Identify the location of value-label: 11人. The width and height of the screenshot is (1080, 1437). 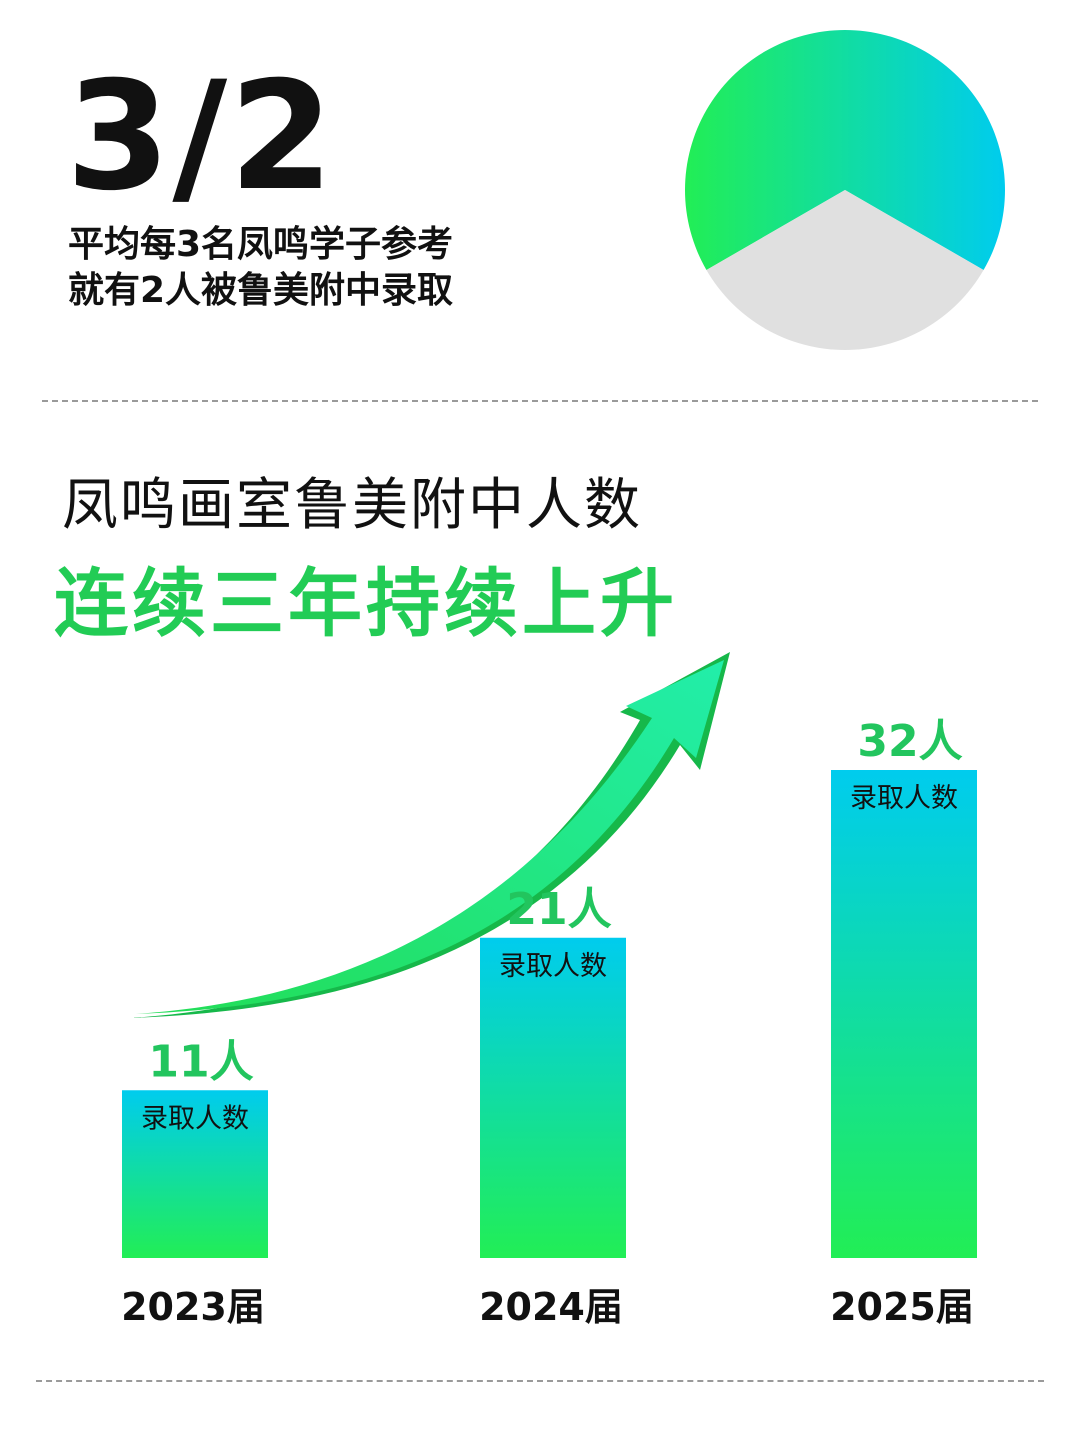
(200, 1061).